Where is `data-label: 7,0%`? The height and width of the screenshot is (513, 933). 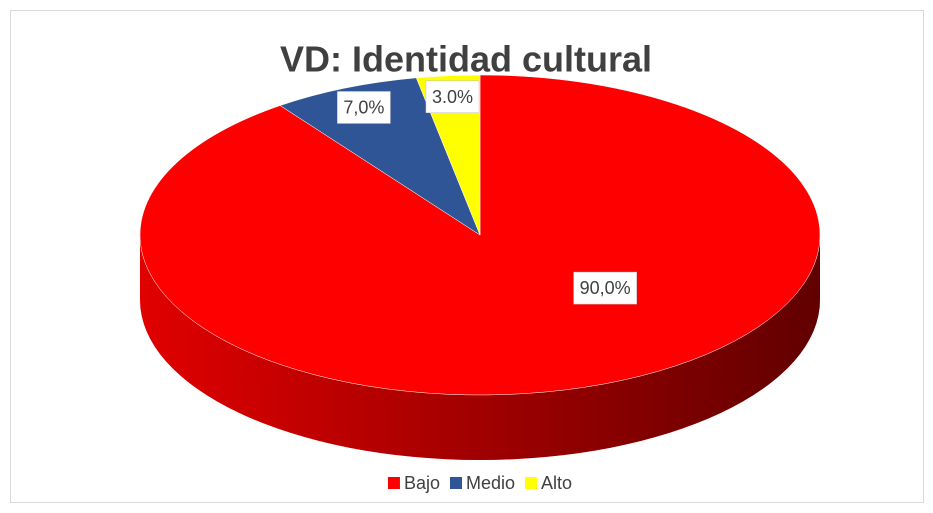
data-label: 7,0% is located at coordinates (363, 107).